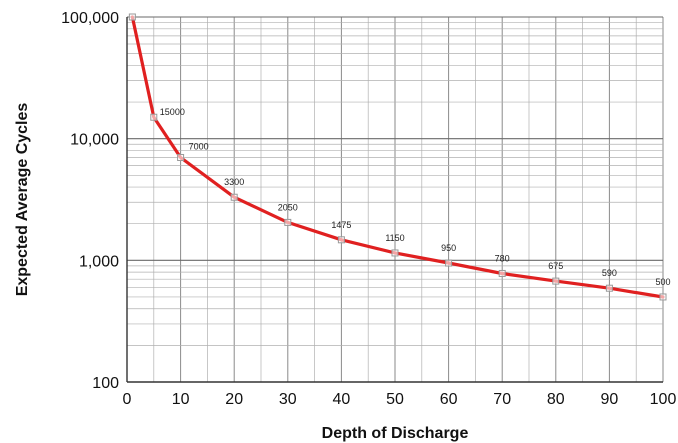 This screenshot has width=678, height=443. I want to click on x-tick-label: 20, so click(234, 399).